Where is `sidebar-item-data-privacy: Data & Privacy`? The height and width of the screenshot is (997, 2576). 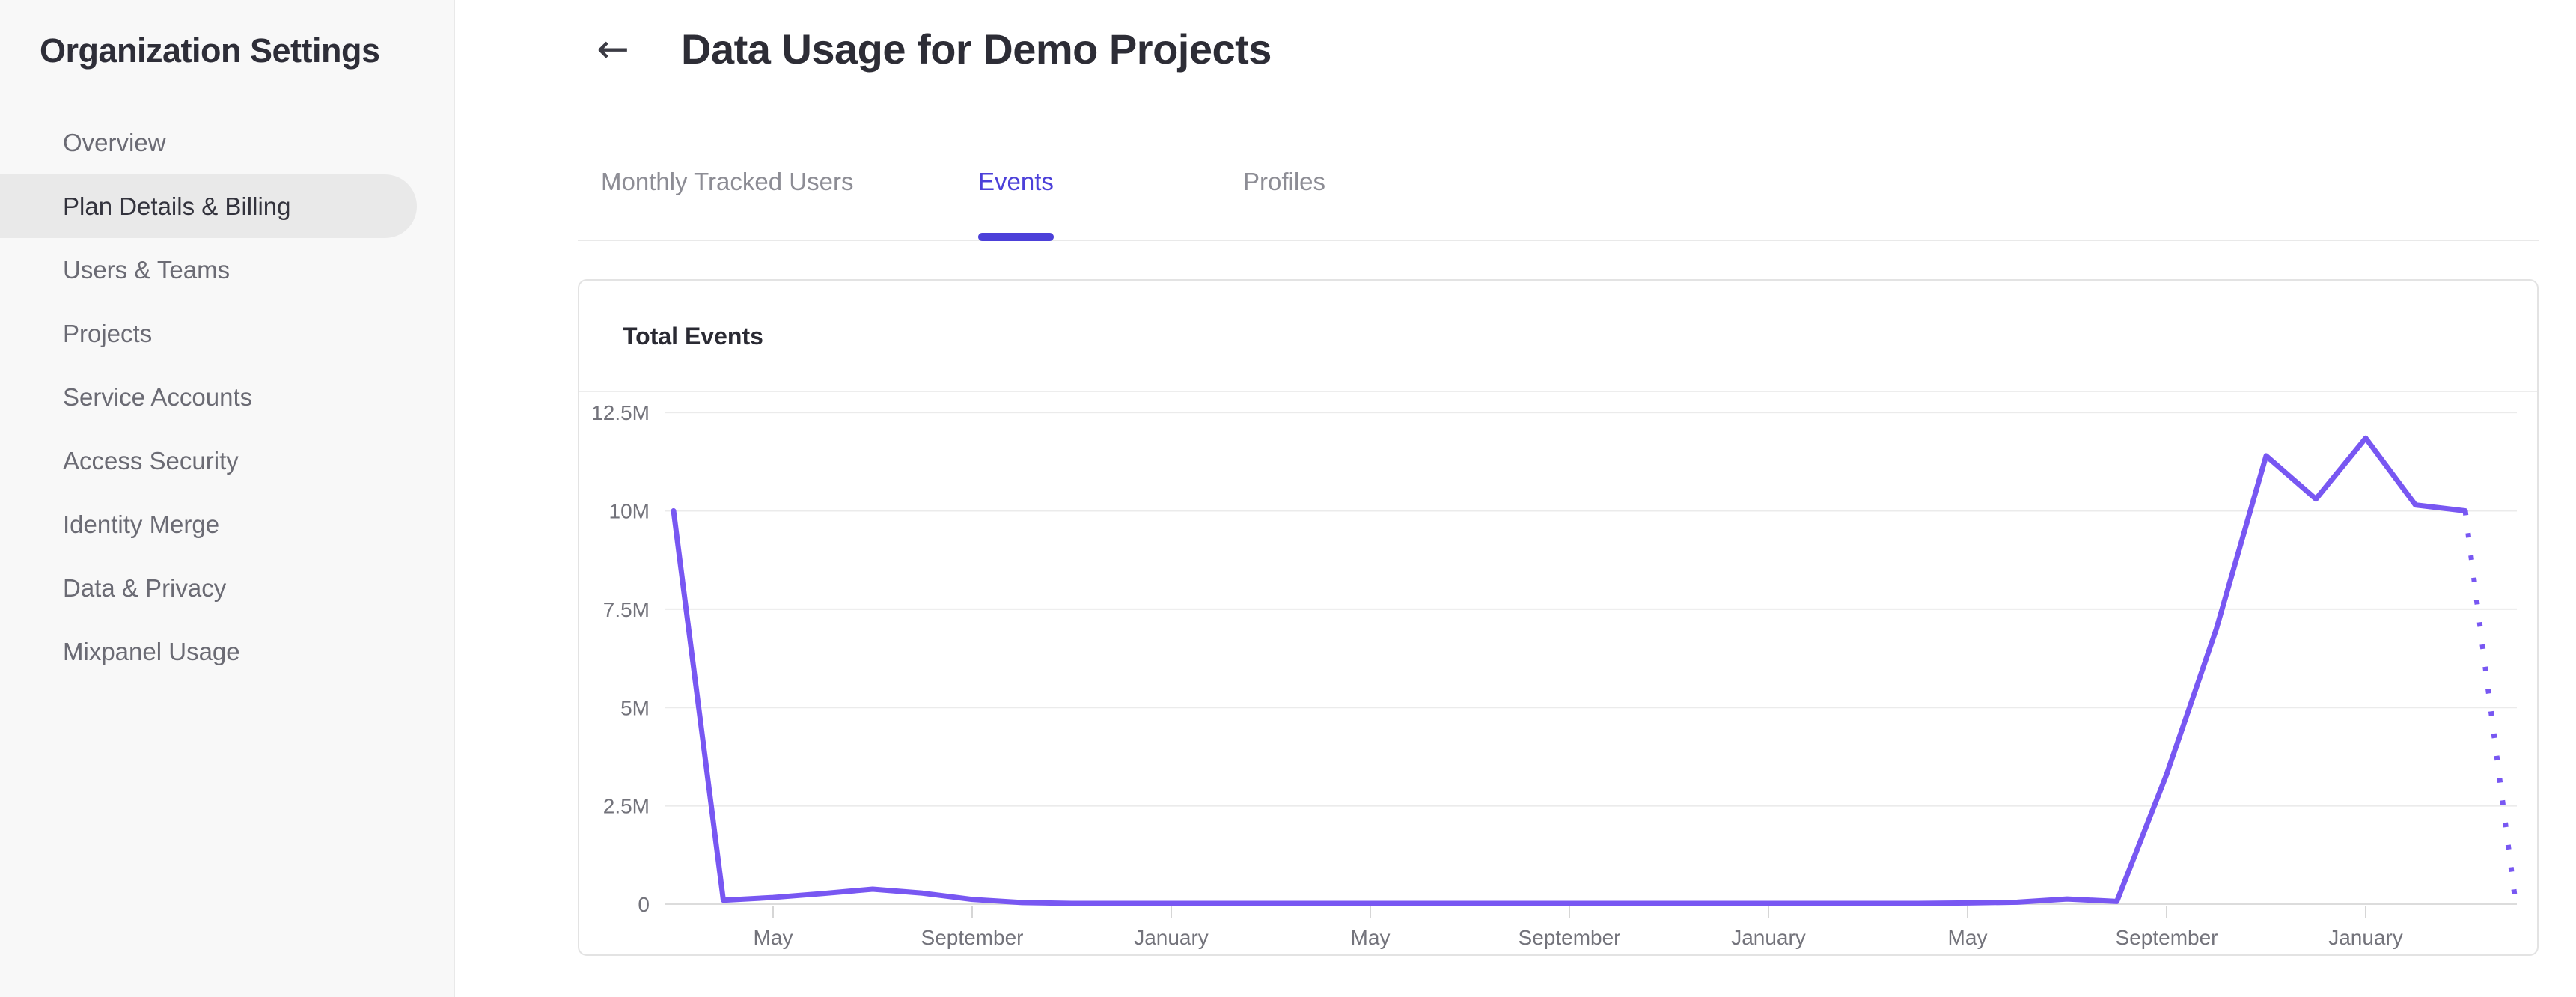 sidebar-item-data-privacy: Data & Privacy is located at coordinates (145, 587).